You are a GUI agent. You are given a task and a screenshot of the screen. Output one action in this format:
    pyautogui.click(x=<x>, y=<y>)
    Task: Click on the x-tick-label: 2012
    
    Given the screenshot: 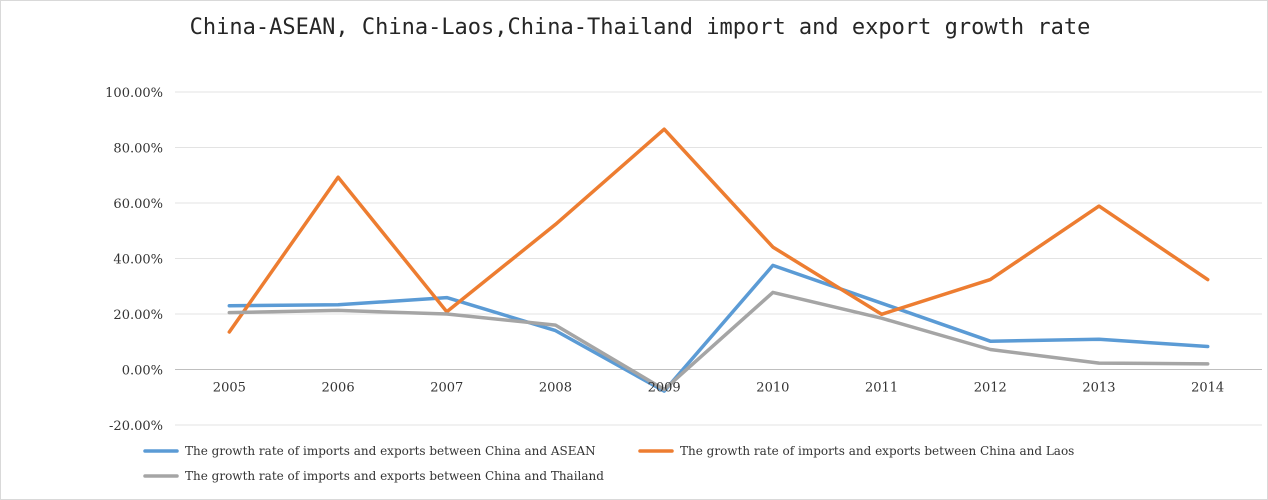 What is the action you would take?
    pyautogui.click(x=990, y=388)
    